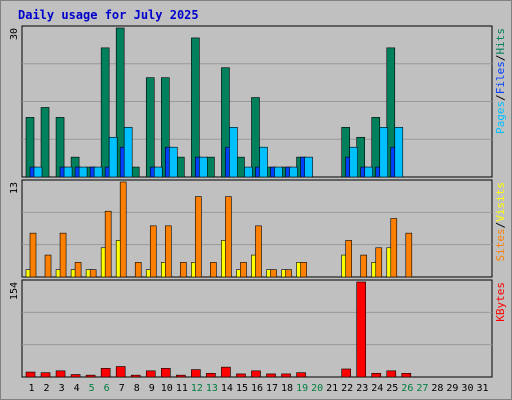  What do you see at coordinates (32, 388) in the screenshot?
I see `x-tick-label-day-1: 1` at bounding box center [32, 388].